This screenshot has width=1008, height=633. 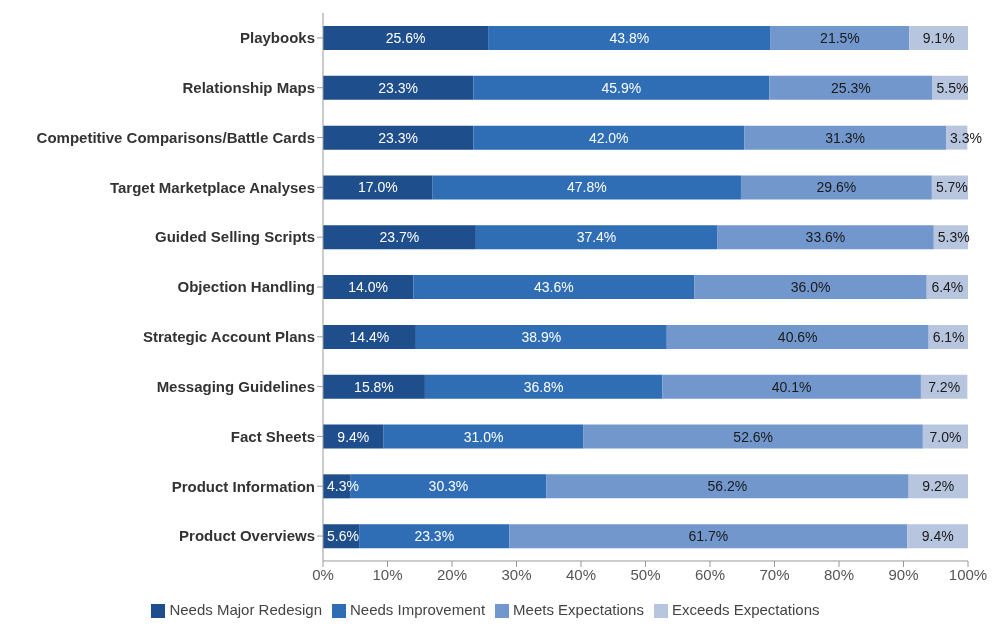 I want to click on data-label: 40.6%, so click(x=797, y=336).